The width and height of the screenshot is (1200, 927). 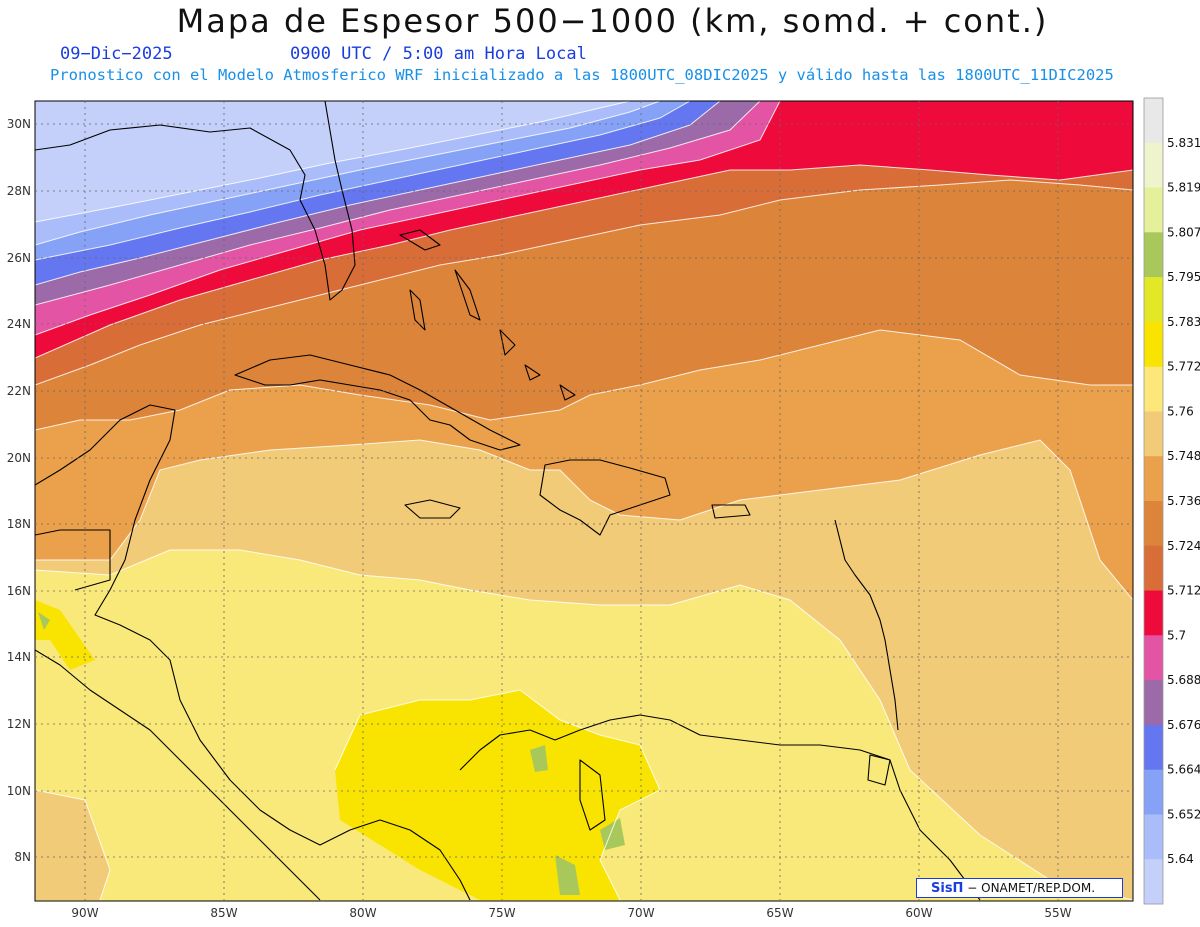 What do you see at coordinates (1180, 411) in the screenshot?
I see `colorbar-label: 5.76` at bounding box center [1180, 411].